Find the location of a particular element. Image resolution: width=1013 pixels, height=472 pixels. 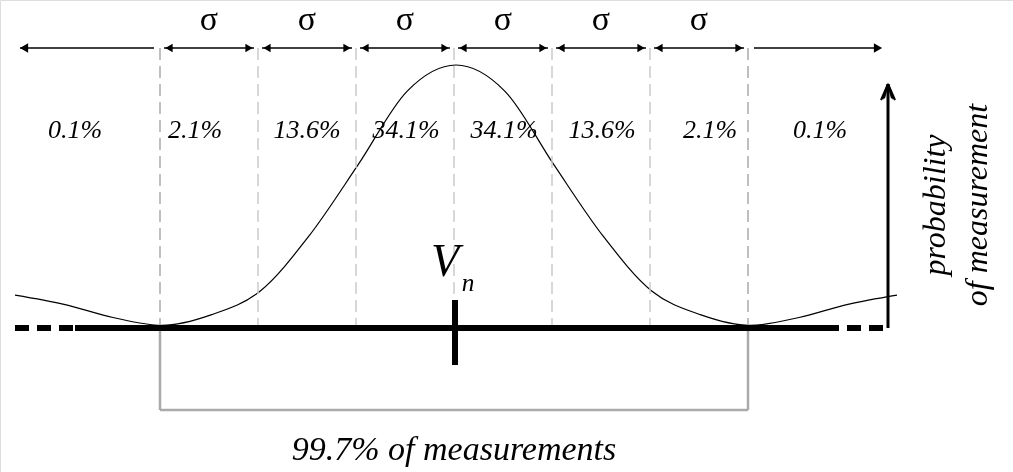

text: 99.7% of measurements is located at coordinates (454, 448).